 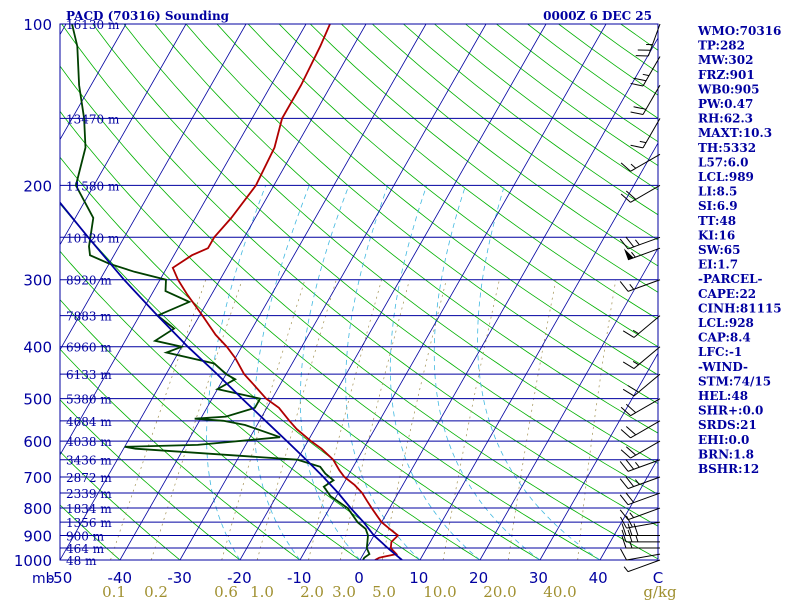 What do you see at coordinates (727, 148) in the screenshot?
I see `index-item: TH:5332` at bounding box center [727, 148].